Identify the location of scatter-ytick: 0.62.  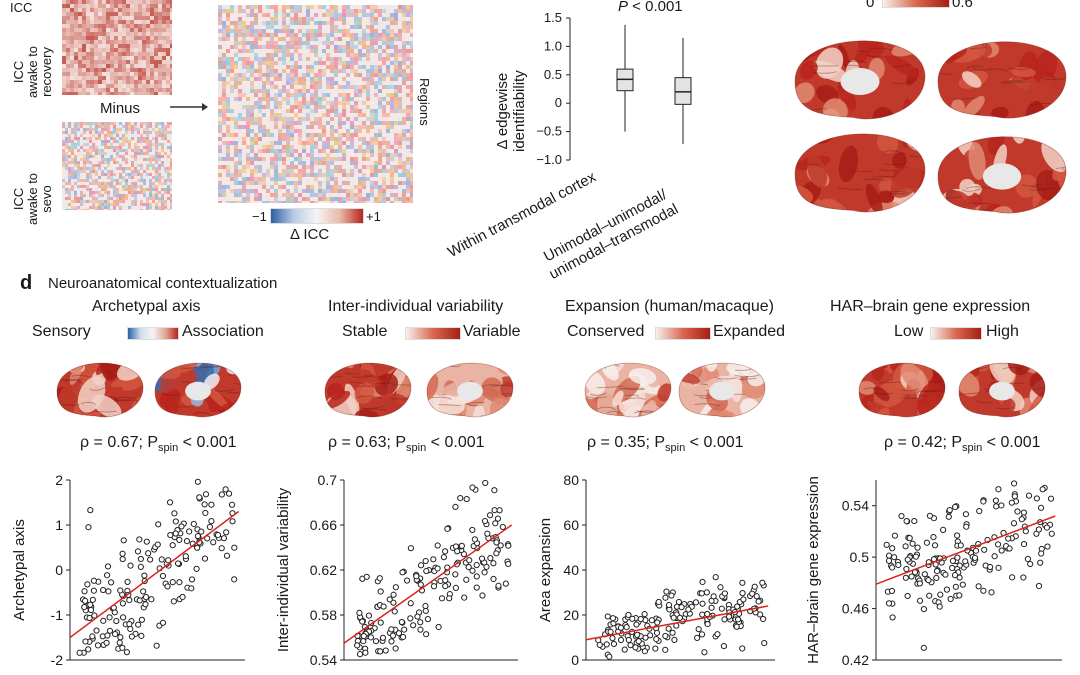
(323, 570).